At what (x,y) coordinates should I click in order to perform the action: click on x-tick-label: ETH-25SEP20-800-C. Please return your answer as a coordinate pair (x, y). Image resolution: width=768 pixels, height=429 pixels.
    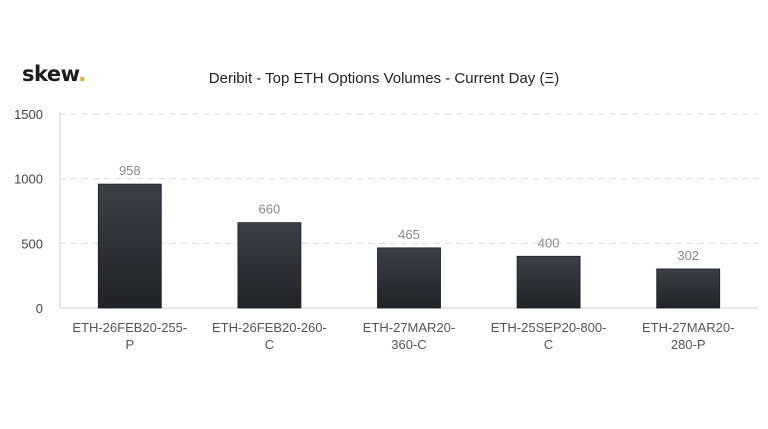
    Looking at the image, I should click on (549, 336).